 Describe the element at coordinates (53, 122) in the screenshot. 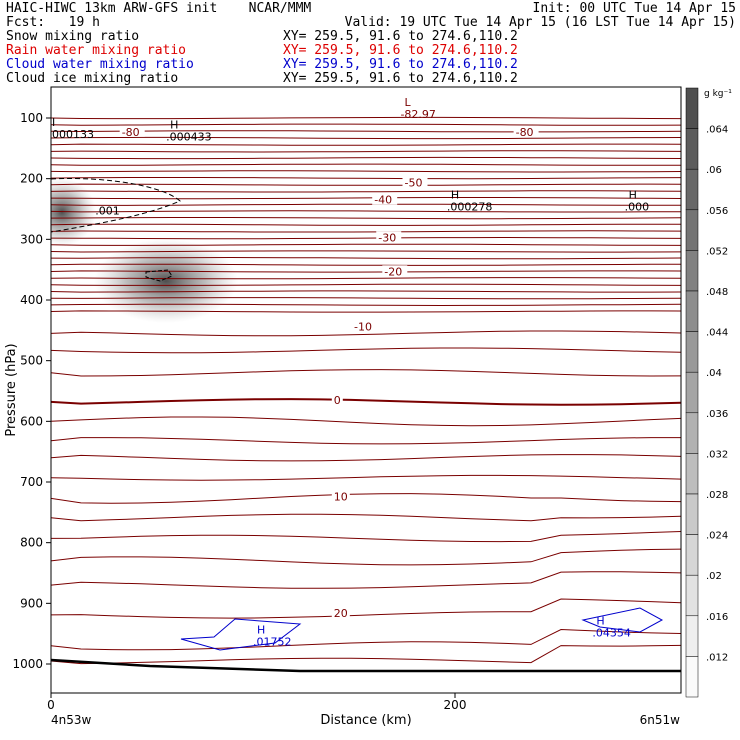

I see `edge-label: I` at that location.